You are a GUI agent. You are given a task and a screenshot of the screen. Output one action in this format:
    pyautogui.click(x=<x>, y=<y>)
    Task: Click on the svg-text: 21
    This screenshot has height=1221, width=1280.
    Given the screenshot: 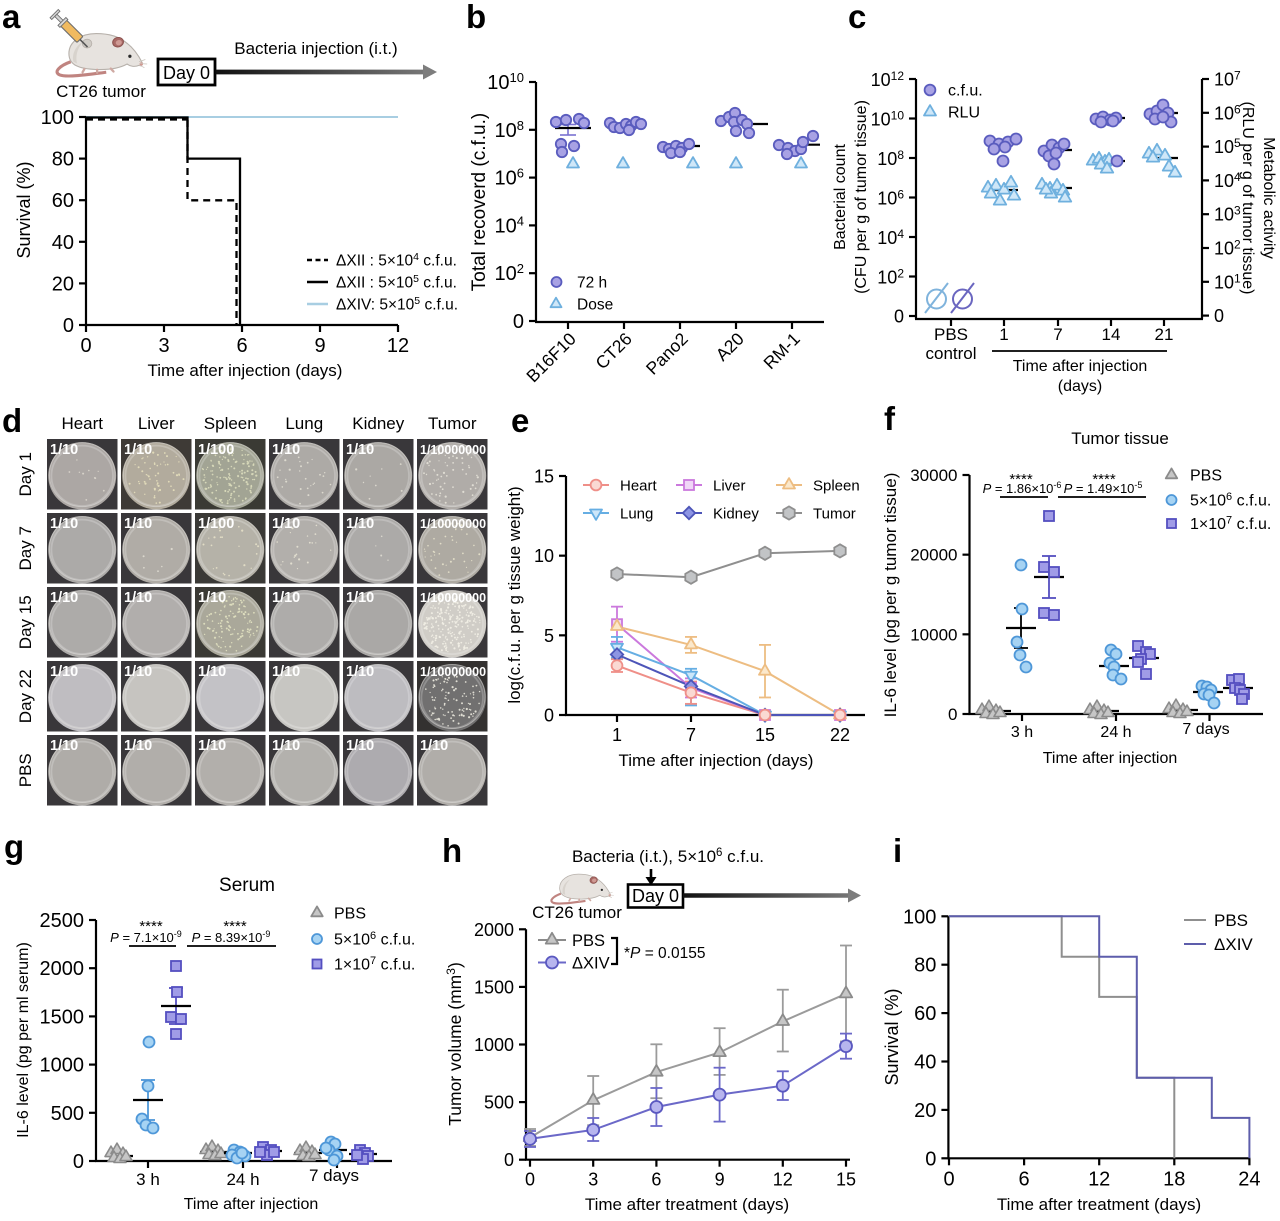 What is the action you would take?
    pyautogui.click(x=1164, y=334)
    